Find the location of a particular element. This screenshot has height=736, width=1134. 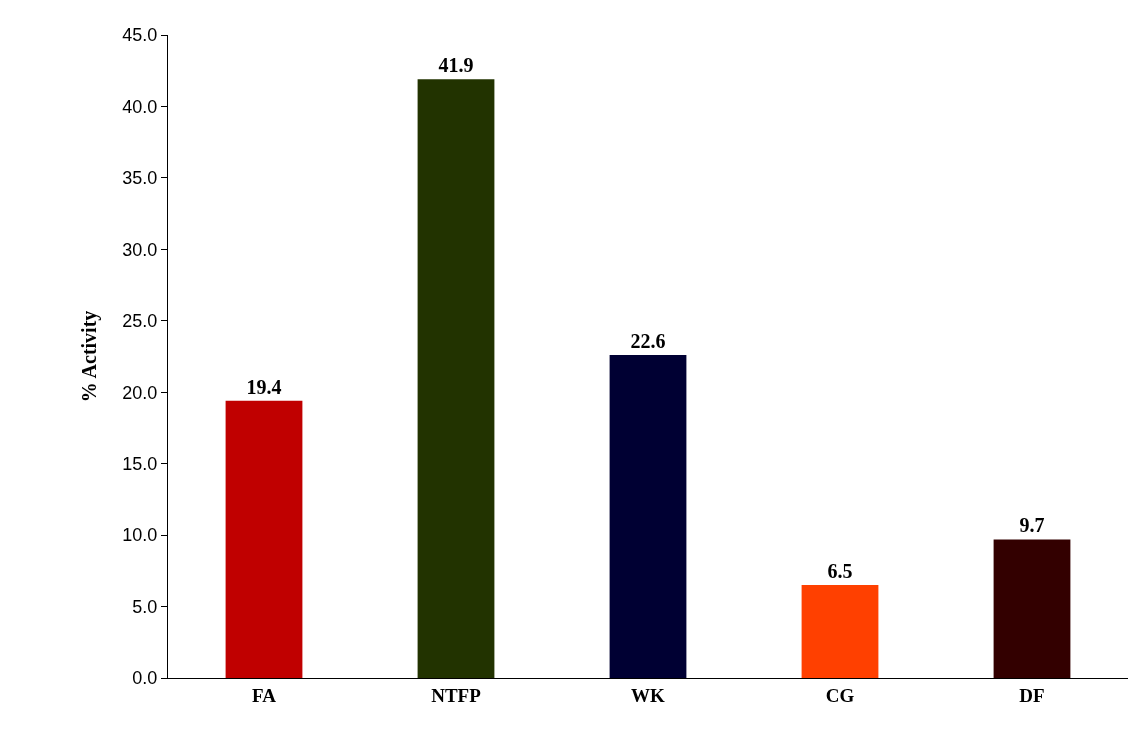

y-tick-label: 30.0 is located at coordinates (140, 249).